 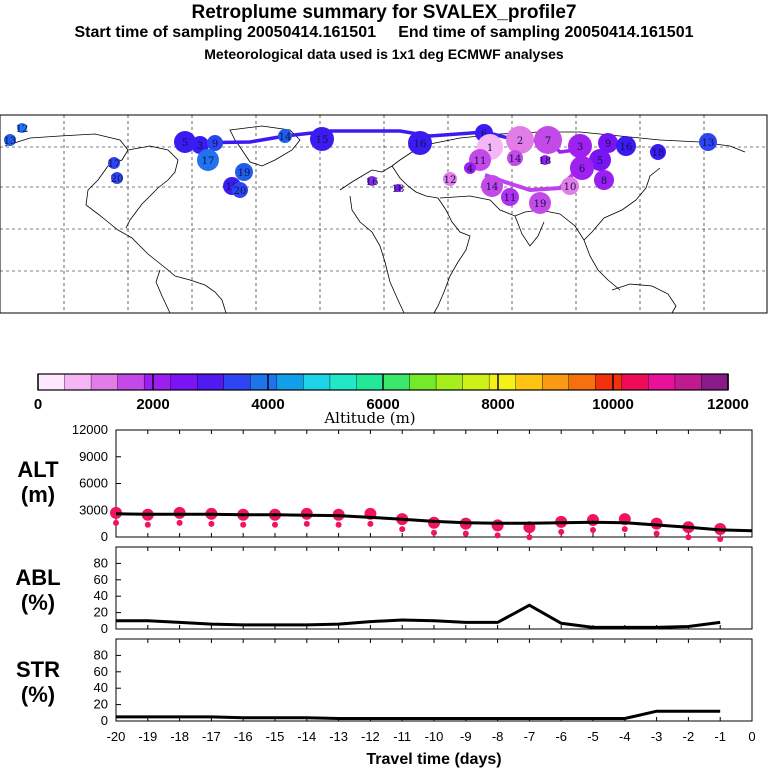 What do you see at coordinates (548, 141) in the screenshot?
I see `cluster-label: 7` at bounding box center [548, 141].